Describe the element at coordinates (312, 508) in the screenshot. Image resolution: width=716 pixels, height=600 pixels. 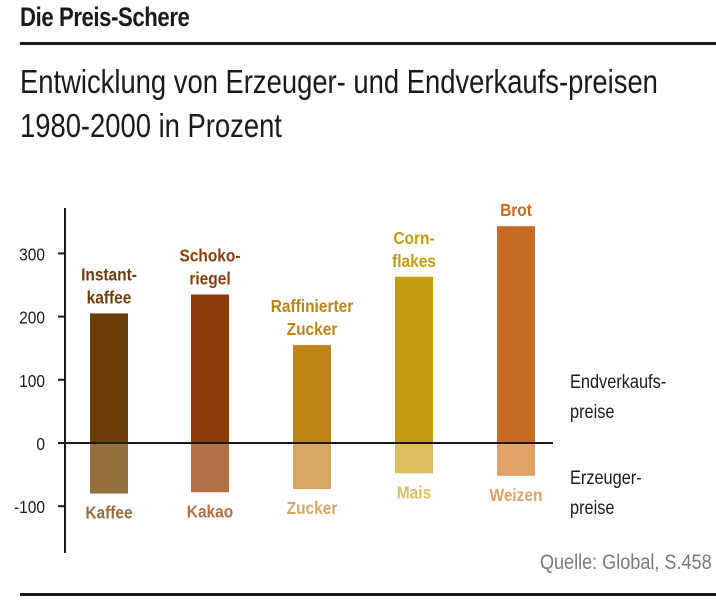
I see `bar-label-producer: Zucker` at that location.